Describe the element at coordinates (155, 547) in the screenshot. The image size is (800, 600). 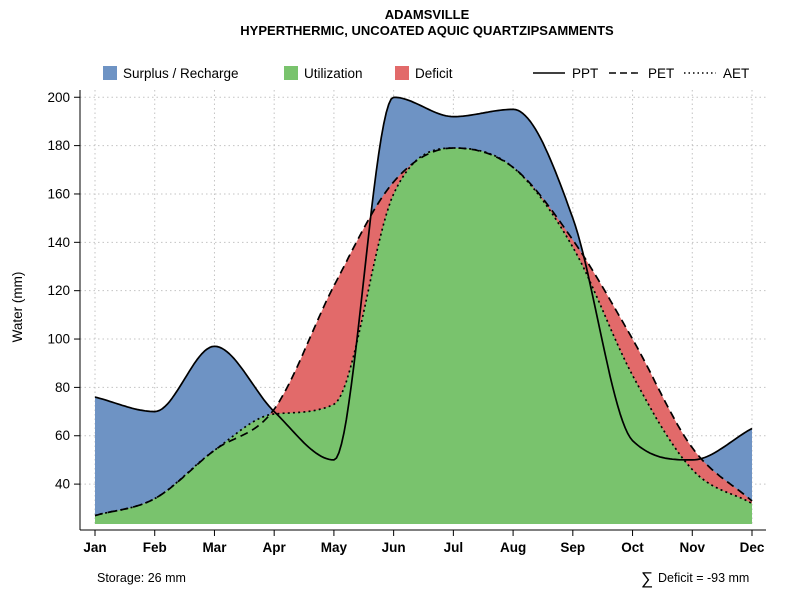
I see `x-tick-label: Feb` at that location.